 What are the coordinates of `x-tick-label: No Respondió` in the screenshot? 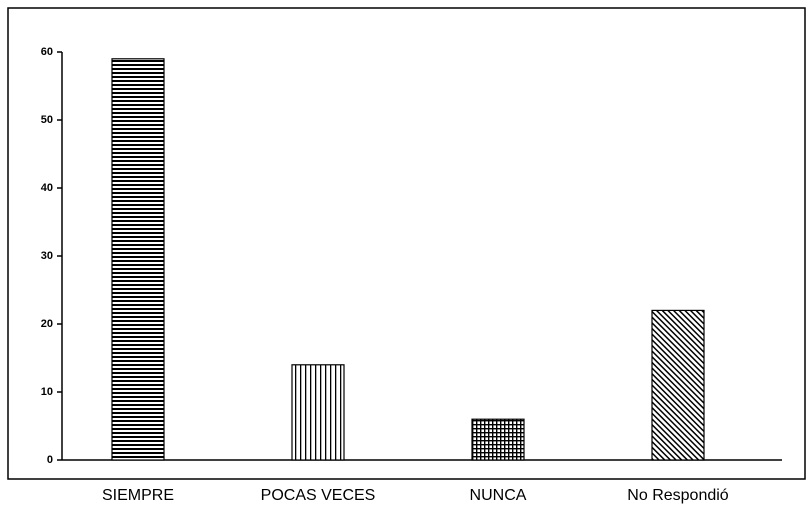 It's located at (678, 495).